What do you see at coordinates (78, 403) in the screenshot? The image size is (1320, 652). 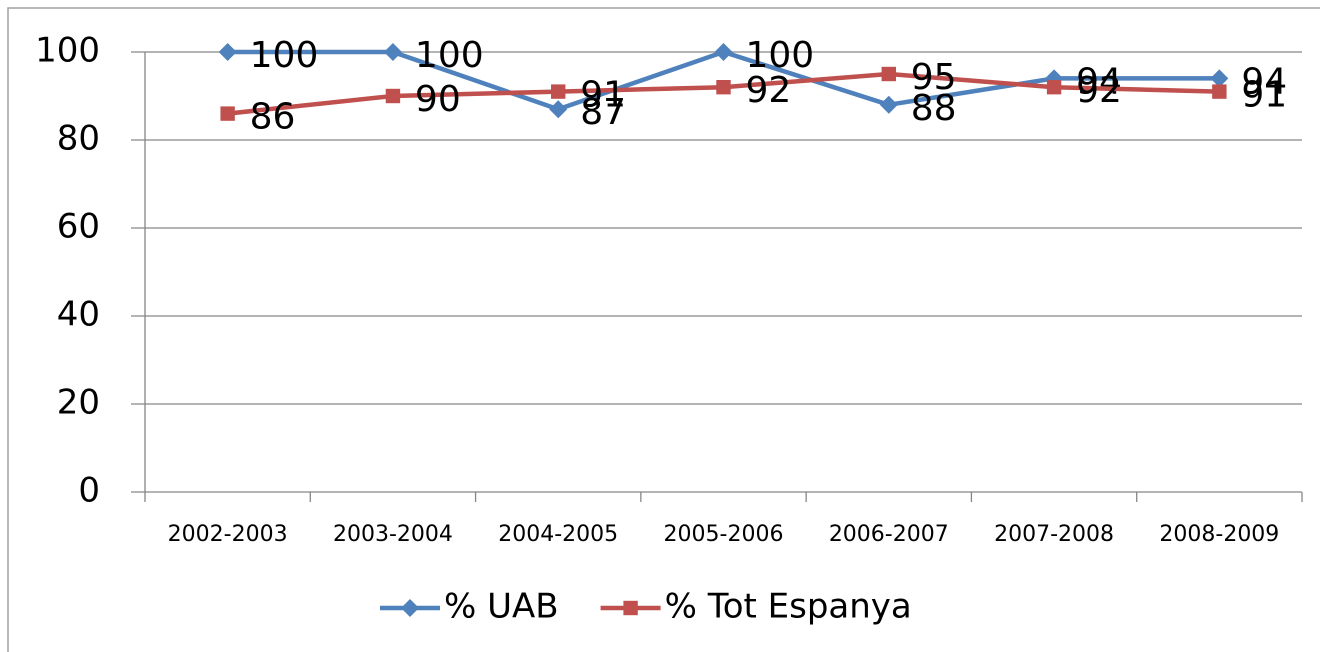 I see `y-tick-label: 20` at bounding box center [78, 403].